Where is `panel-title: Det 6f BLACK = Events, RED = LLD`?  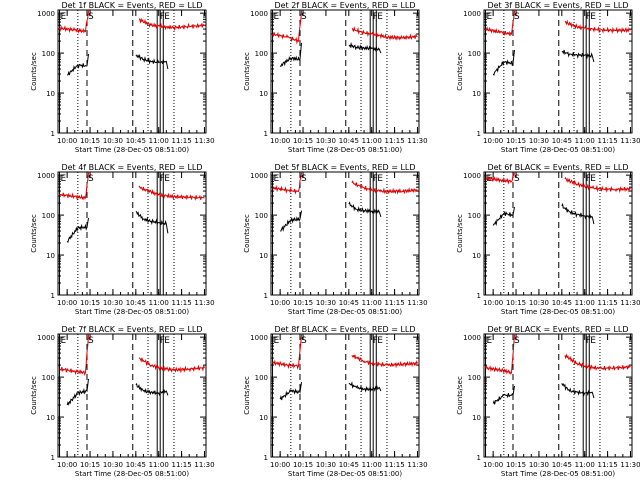 panel-title: Det 6f BLACK = Events, RED = LLD is located at coordinates (557, 167).